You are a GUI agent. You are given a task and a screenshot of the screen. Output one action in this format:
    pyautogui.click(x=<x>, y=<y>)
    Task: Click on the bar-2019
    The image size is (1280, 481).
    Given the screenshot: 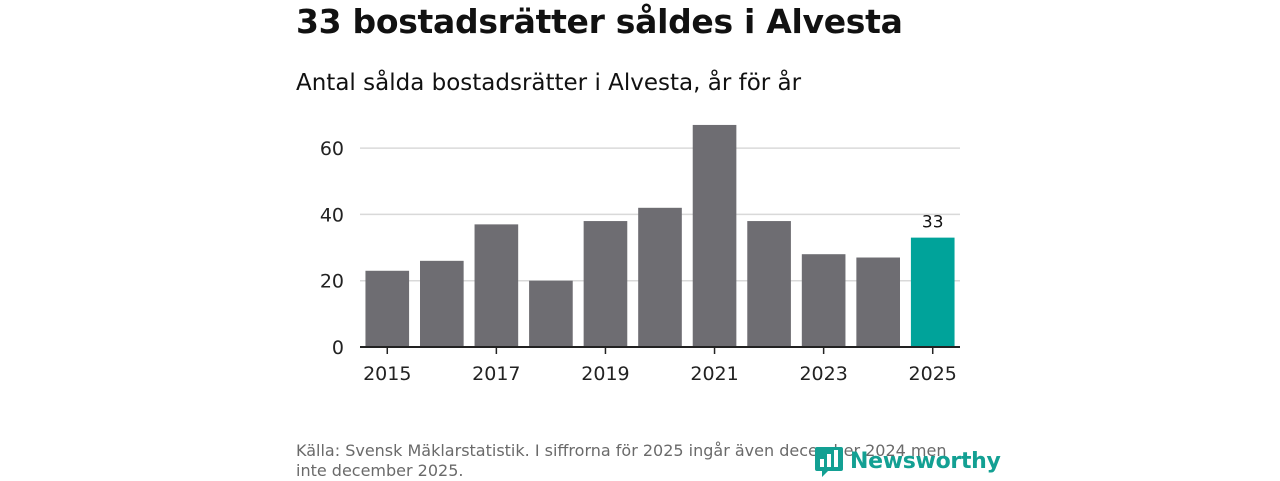 What is the action you would take?
    pyautogui.click(x=605, y=284)
    